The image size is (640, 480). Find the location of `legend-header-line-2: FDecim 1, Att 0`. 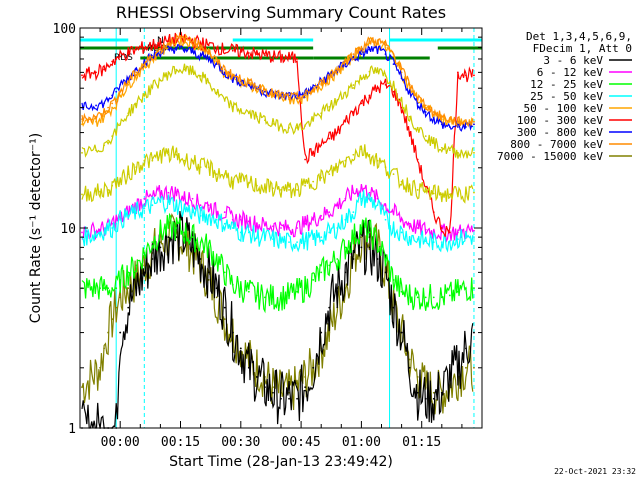

legend-header-line-2: FDecim 1, Att 0 is located at coordinates (582, 48).